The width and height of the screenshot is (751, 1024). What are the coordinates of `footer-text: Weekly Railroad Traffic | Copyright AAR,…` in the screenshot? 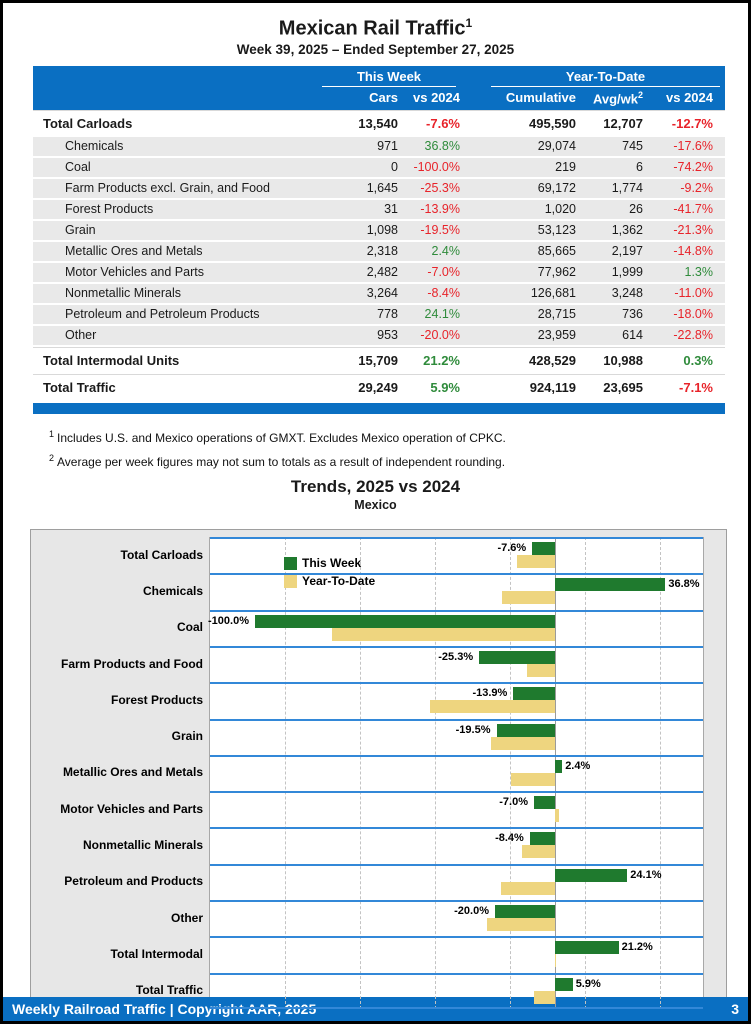 It's located at (164, 1009).